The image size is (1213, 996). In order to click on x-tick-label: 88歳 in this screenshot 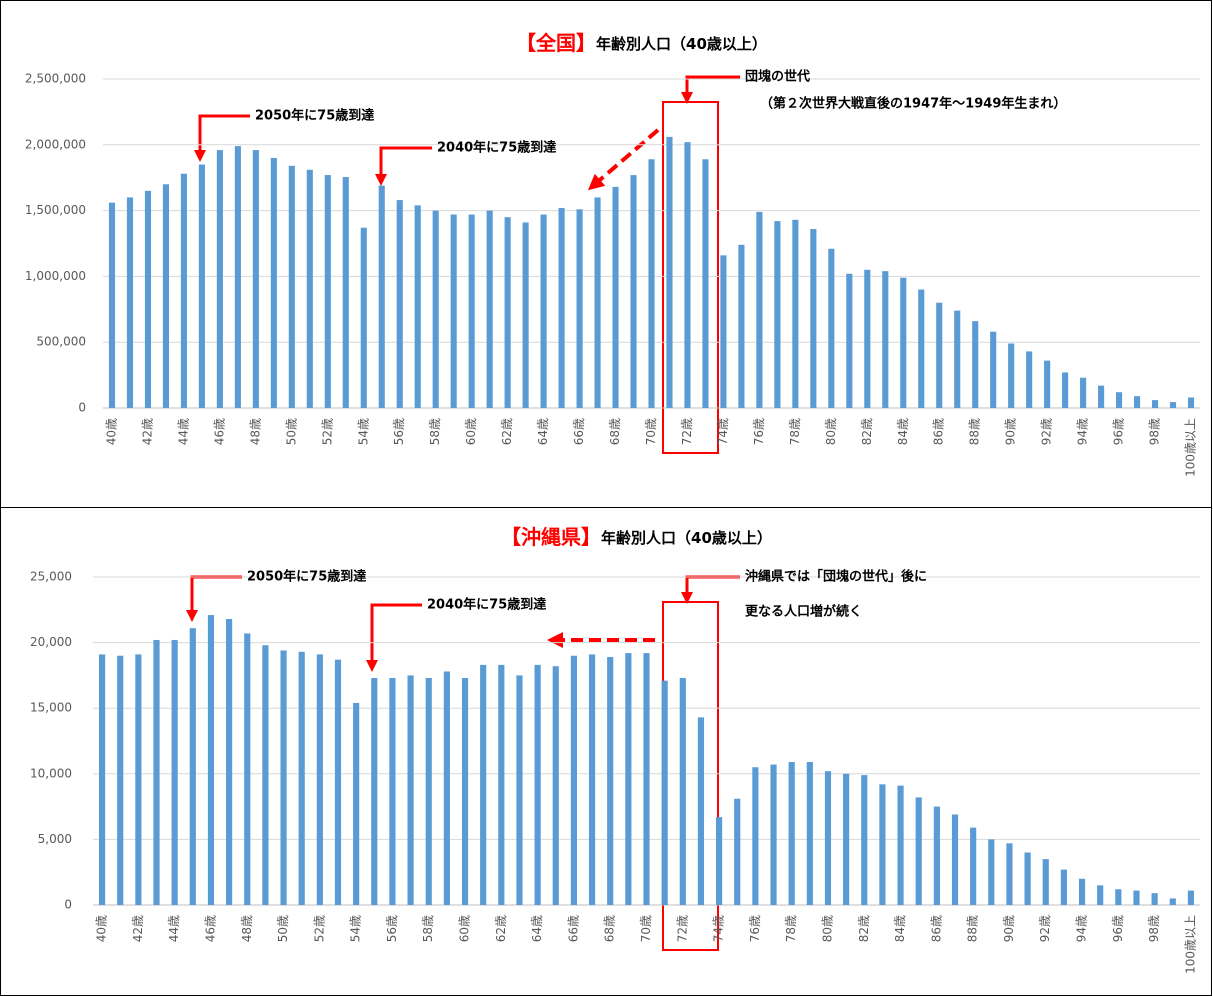, I will do `click(973, 928)`.